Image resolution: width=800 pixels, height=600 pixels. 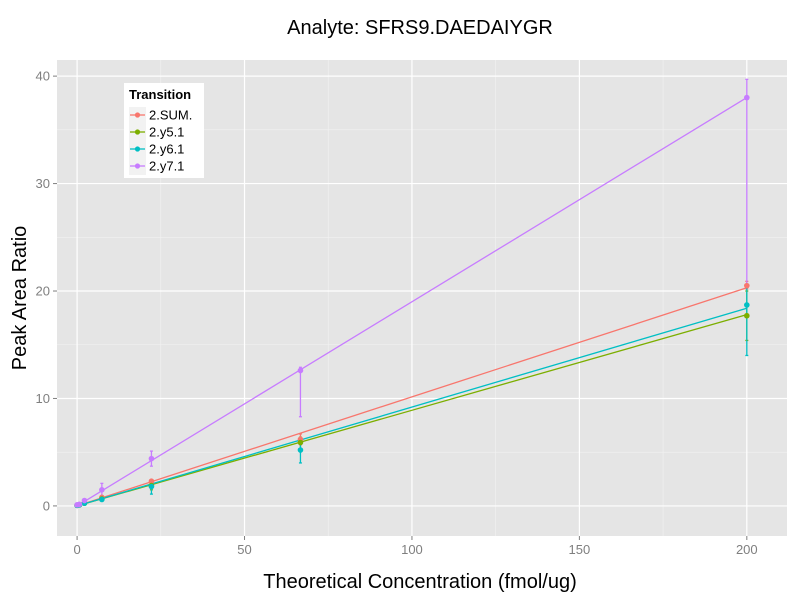 What do you see at coordinates (170, 115) in the screenshot?
I see `legend-label-2-sum: 2.SUM.` at bounding box center [170, 115].